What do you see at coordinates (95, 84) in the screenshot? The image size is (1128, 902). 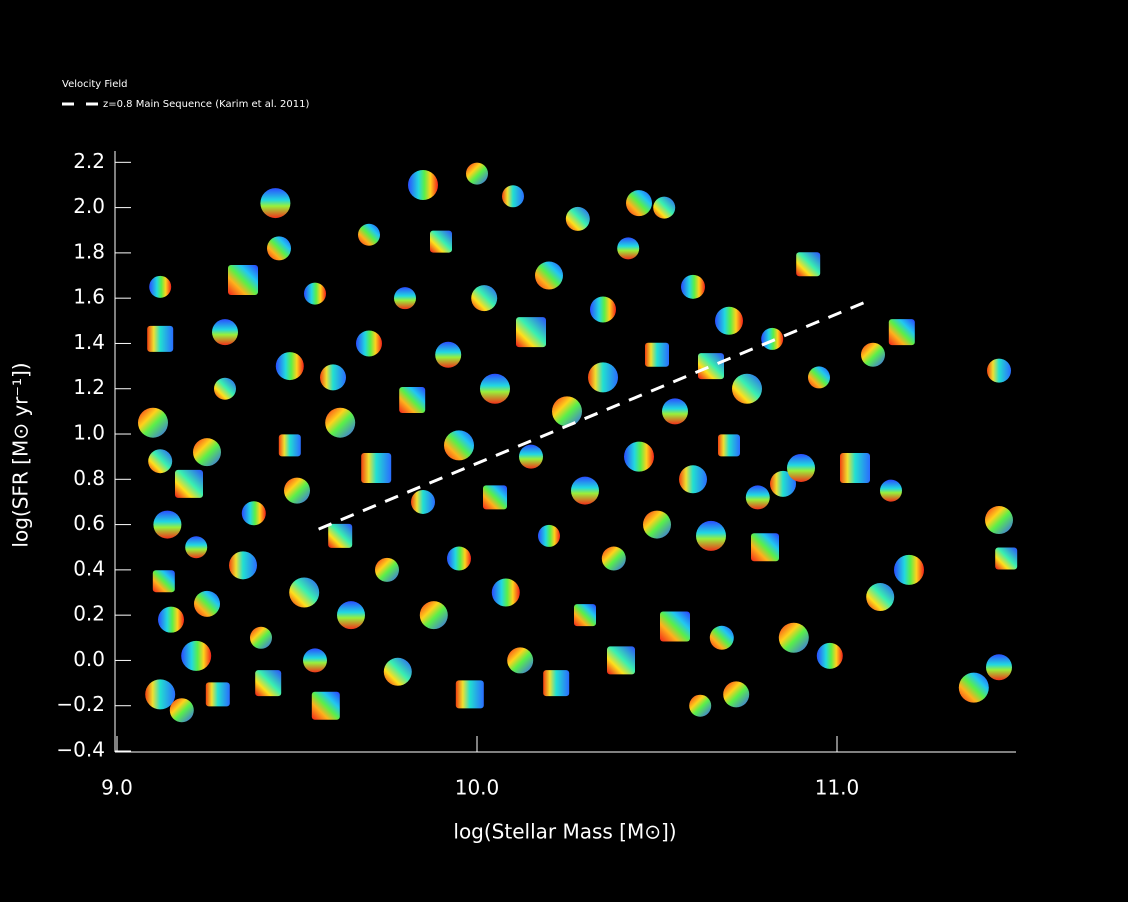 I see `legend-label: Velocity Field` at bounding box center [95, 84].